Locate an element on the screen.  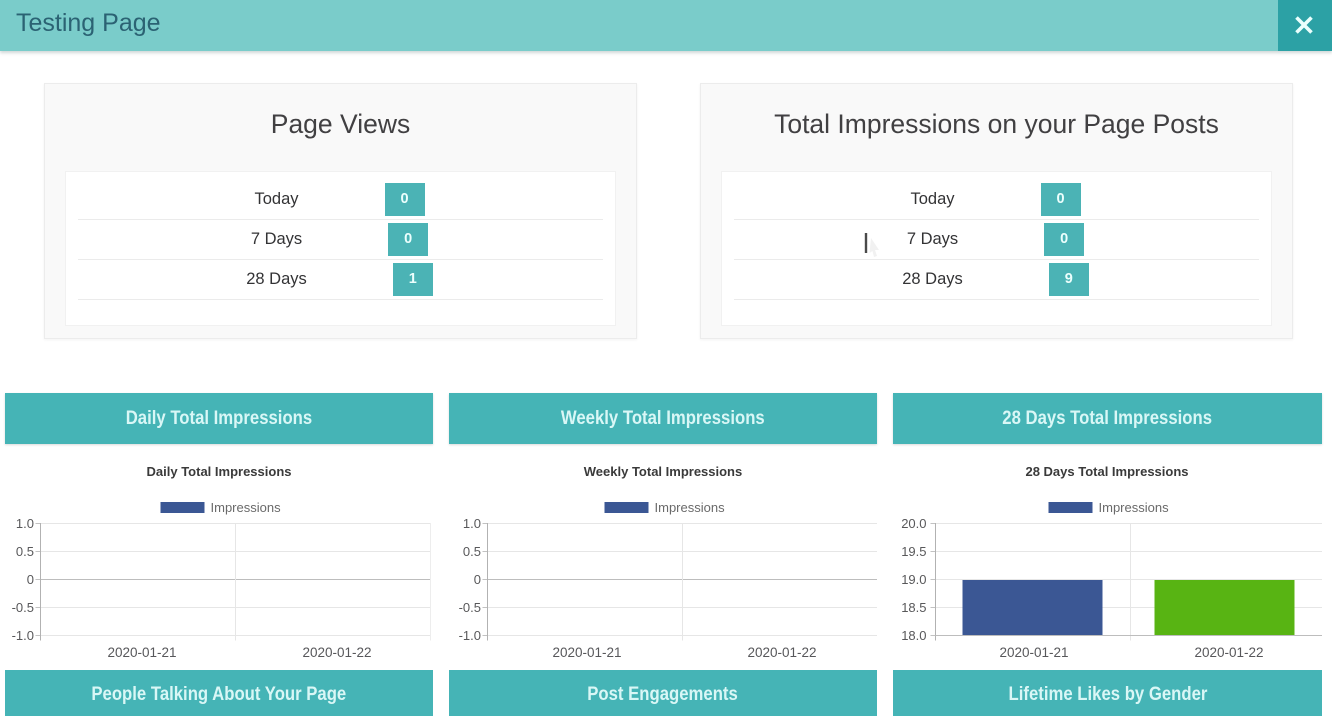
svg-text: Daily Total Impressions is located at coordinates (219, 471).